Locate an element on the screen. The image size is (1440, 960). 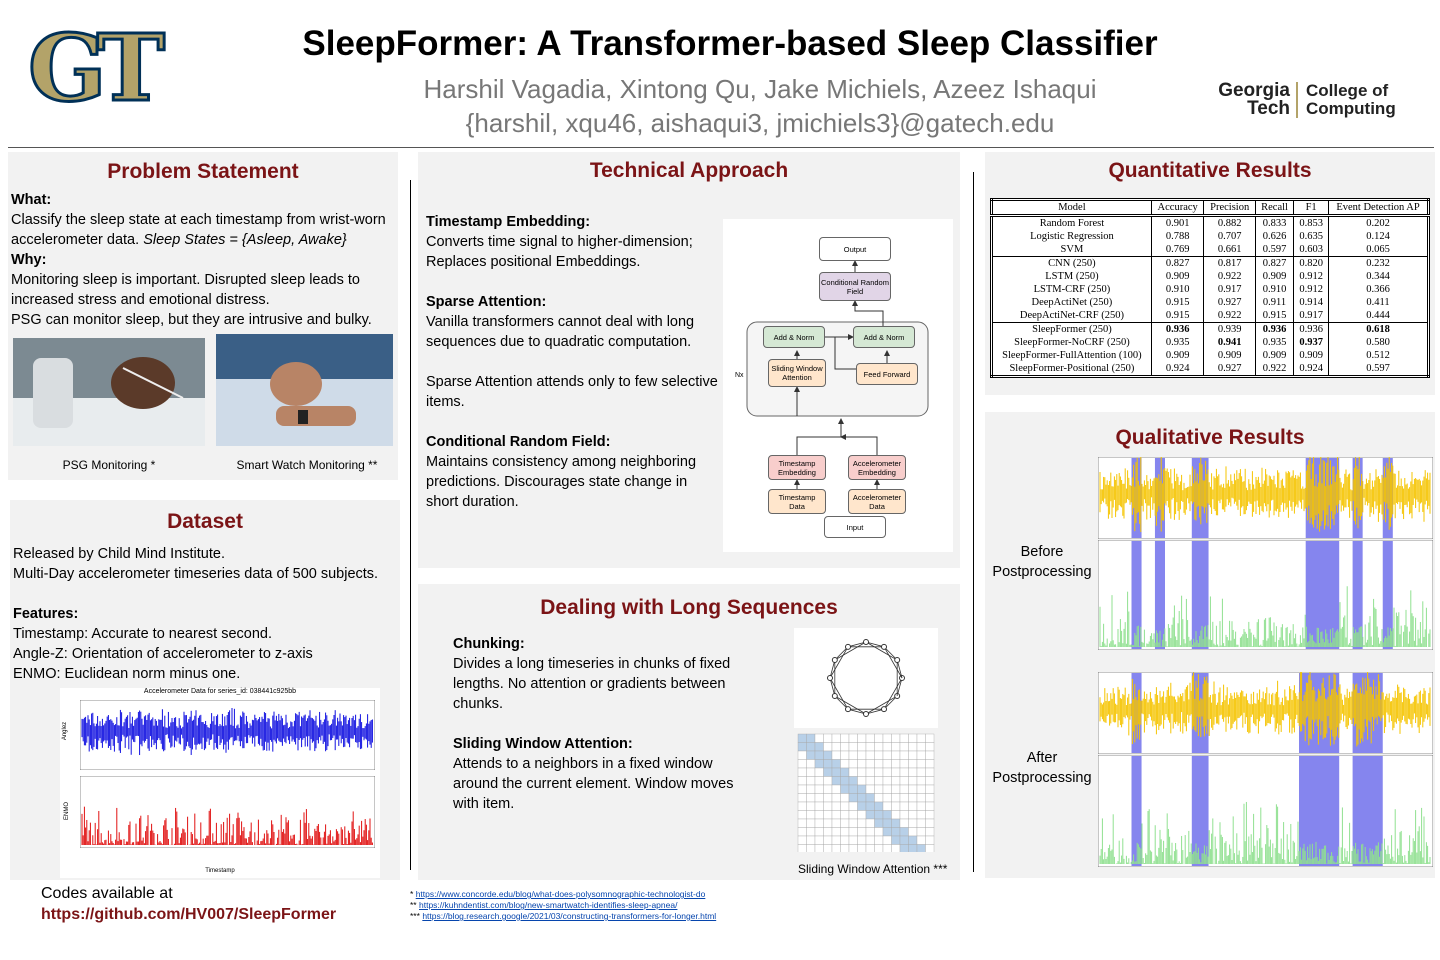
table-cell: 0.935 is located at coordinates (1274, 342).